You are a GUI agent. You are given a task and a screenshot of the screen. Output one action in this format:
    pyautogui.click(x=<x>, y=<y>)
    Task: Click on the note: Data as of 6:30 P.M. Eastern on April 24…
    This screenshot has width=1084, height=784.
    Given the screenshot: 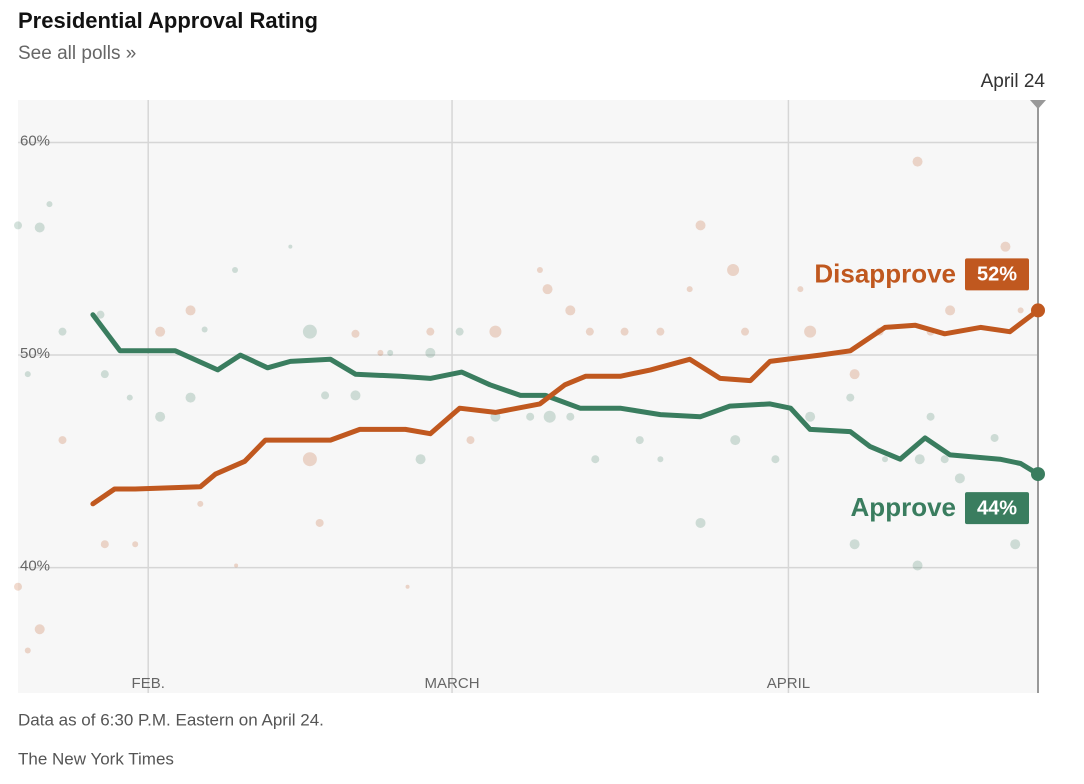 What is the action you would take?
    pyautogui.click(x=171, y=719)
    